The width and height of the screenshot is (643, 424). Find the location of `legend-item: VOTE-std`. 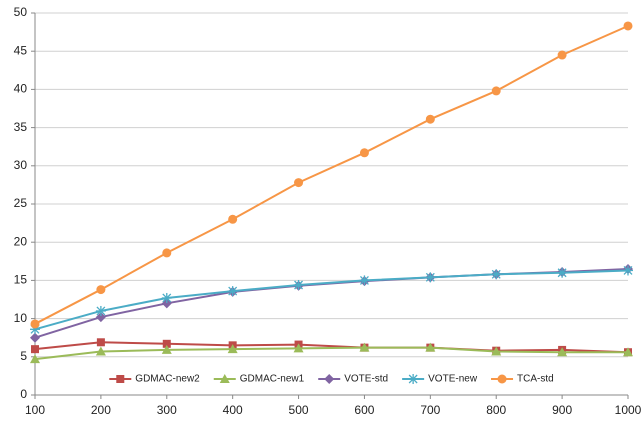

legend-item: VOTE-std is located at coordinates (353, 379).